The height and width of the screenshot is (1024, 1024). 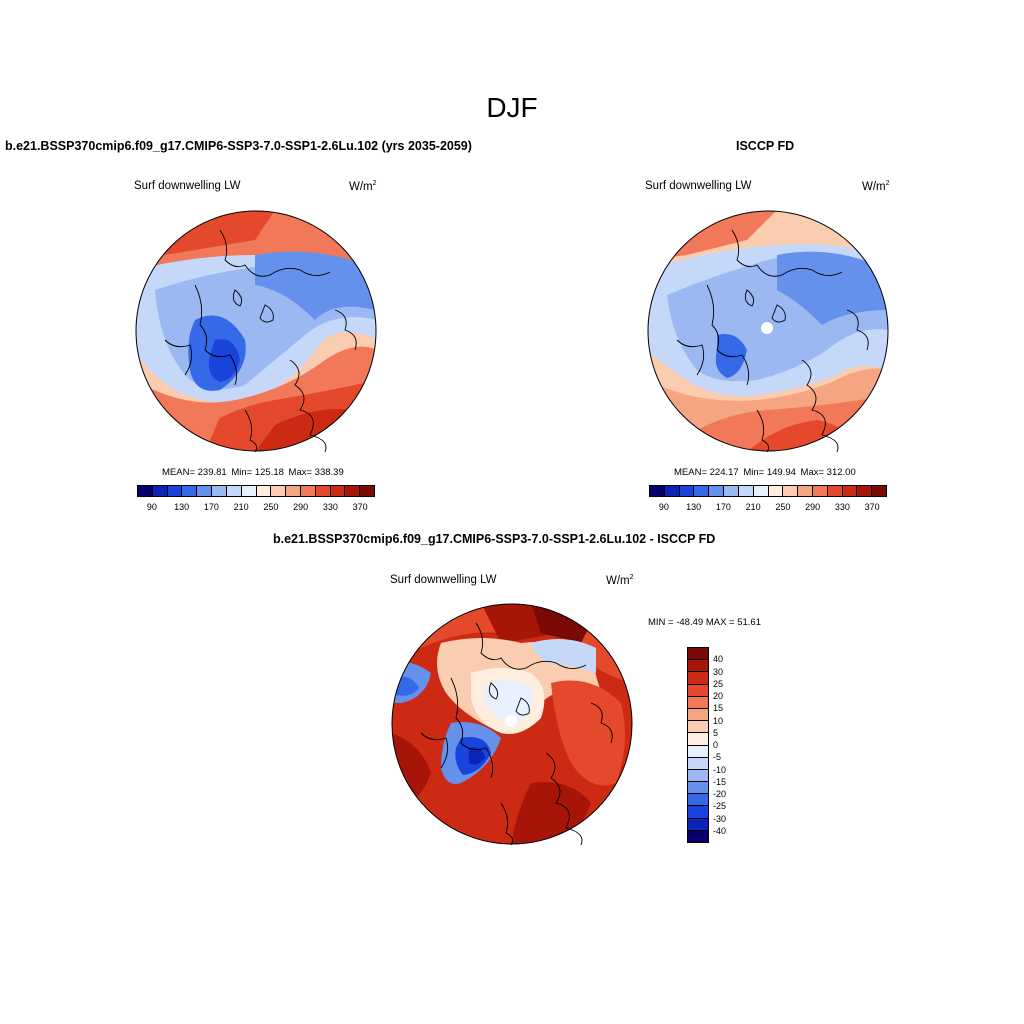 I want to click on diff-colorbar-tick-label: -30, so click(x=720, y=818).